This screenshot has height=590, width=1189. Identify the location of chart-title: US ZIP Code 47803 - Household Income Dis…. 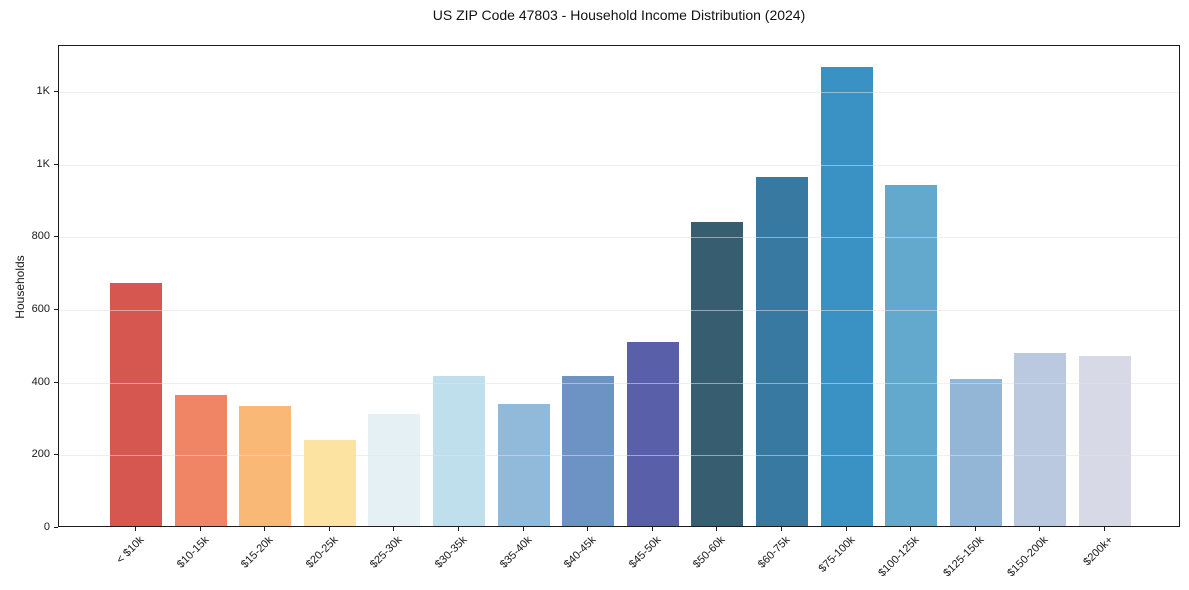
(619, 15).